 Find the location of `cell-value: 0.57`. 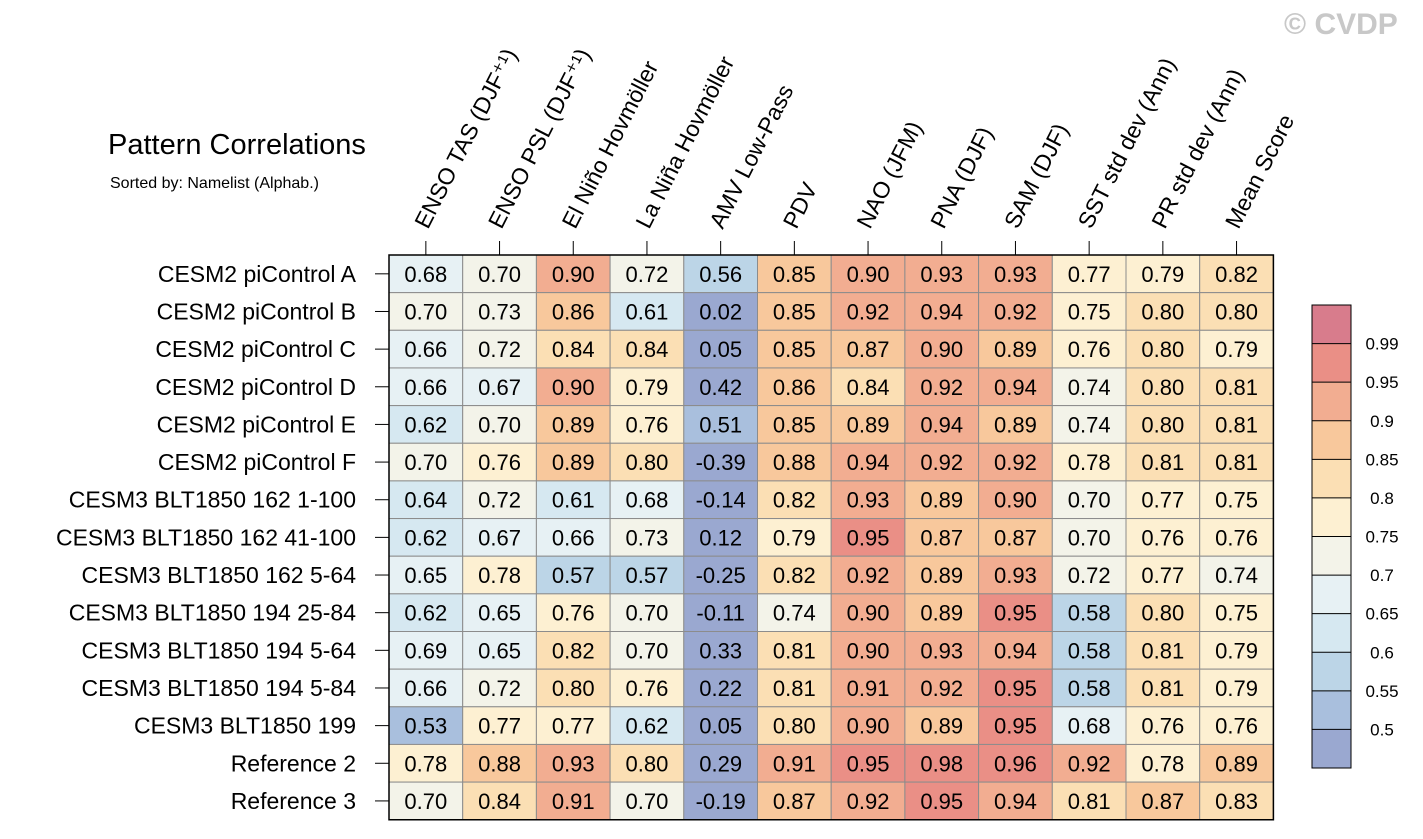

cell-value: 0.57 is located at coordinates (647, 575).